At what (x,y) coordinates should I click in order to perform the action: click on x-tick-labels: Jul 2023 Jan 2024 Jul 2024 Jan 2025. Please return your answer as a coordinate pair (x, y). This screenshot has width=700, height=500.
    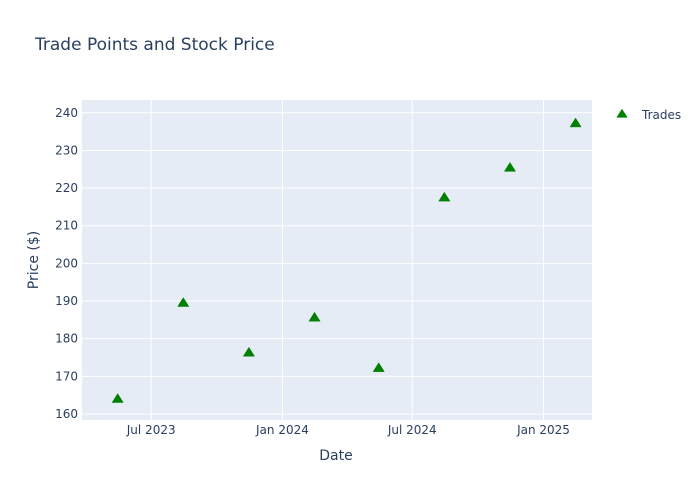
    Looking at the image, I should click on (348, 430).